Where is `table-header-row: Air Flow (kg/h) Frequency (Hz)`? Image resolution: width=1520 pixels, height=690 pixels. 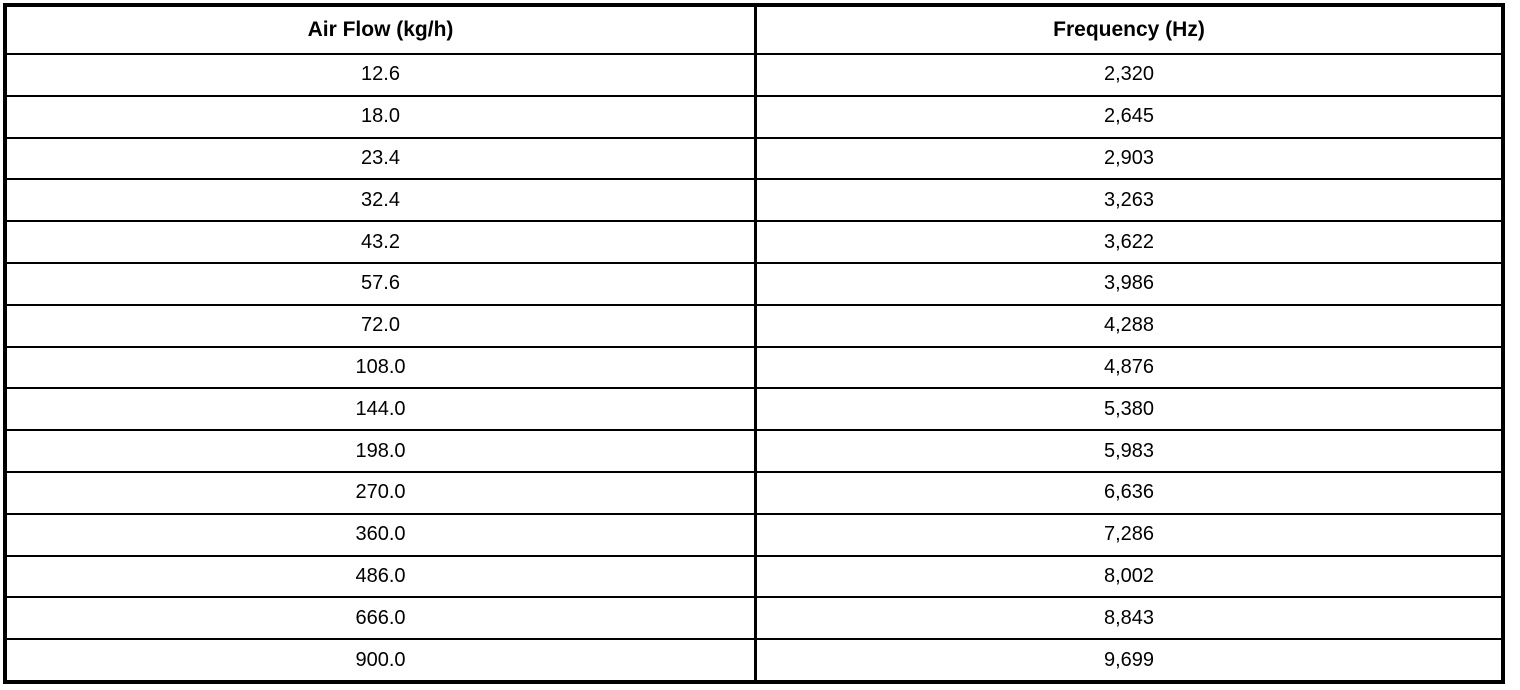 table-header-row: Air Flow (kg/h) Frequency (Hz) is located at coordinates (754, 31).